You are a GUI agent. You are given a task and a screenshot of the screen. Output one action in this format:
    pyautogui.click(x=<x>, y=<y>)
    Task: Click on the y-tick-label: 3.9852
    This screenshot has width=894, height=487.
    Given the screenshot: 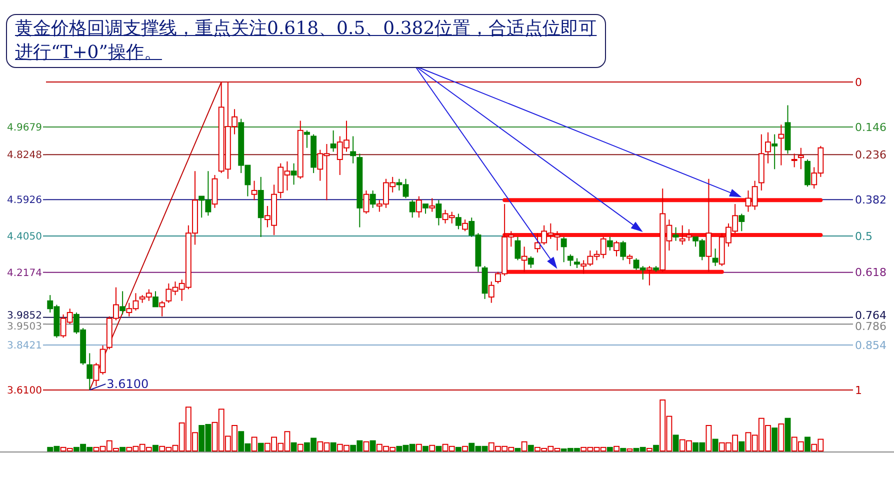 What is the action you would take?
    pyautogui.click(x=24, y=316)
    